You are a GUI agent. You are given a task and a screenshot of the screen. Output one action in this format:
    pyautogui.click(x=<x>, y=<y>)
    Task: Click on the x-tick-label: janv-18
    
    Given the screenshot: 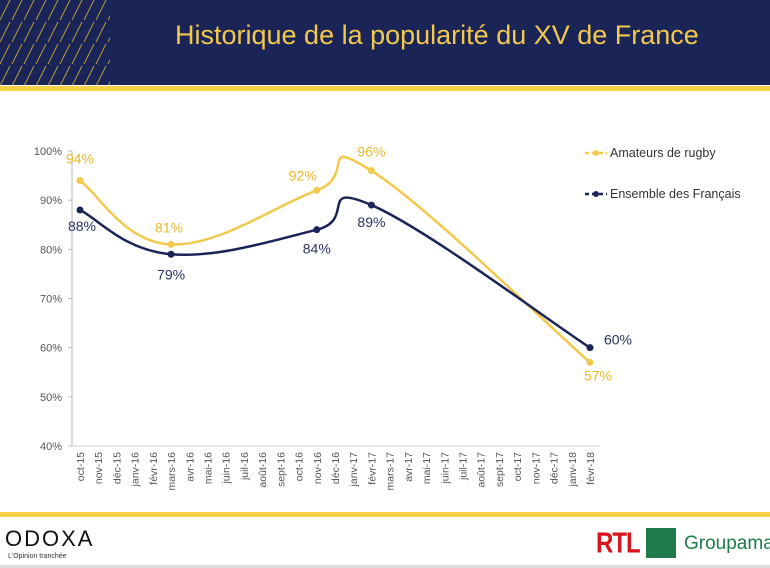 What is the action you would take?
    pyautogui.click(x=573, y=470)
    